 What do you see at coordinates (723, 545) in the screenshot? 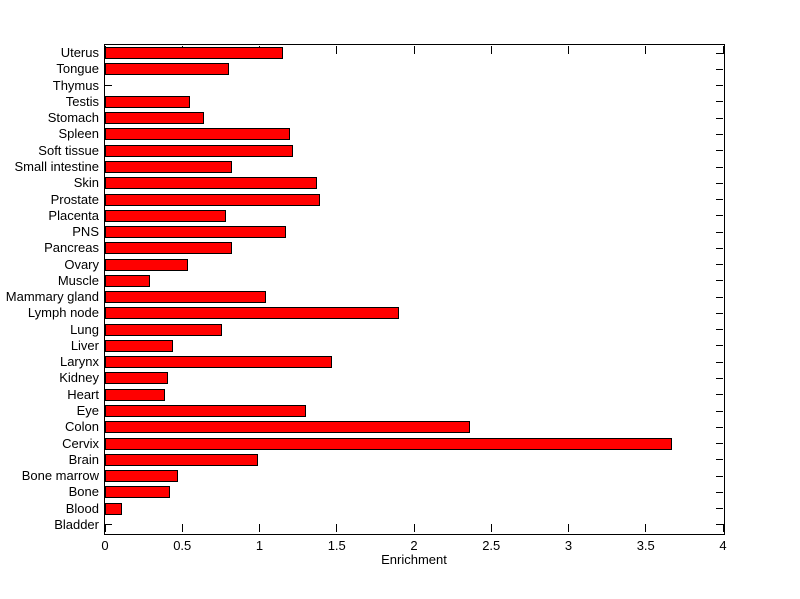
I see `x-tick-label: 4` at bounding box center [723, 545].